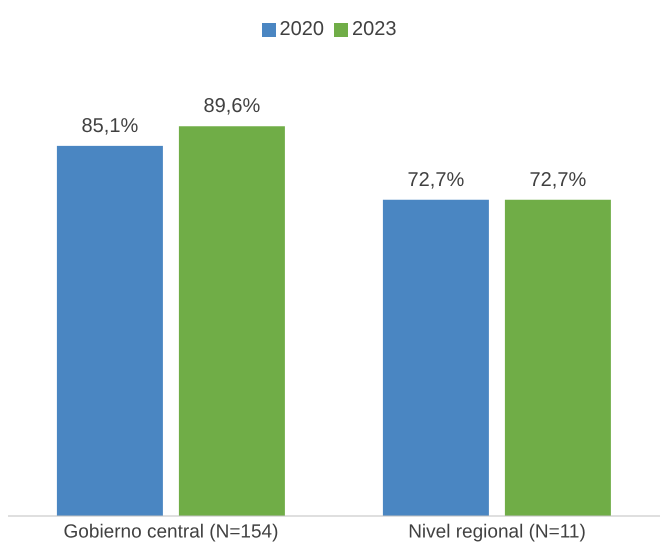  Describe the element at coordinates (110, 125) in the screenshot. I see `data-label: 85,1%` at that location.